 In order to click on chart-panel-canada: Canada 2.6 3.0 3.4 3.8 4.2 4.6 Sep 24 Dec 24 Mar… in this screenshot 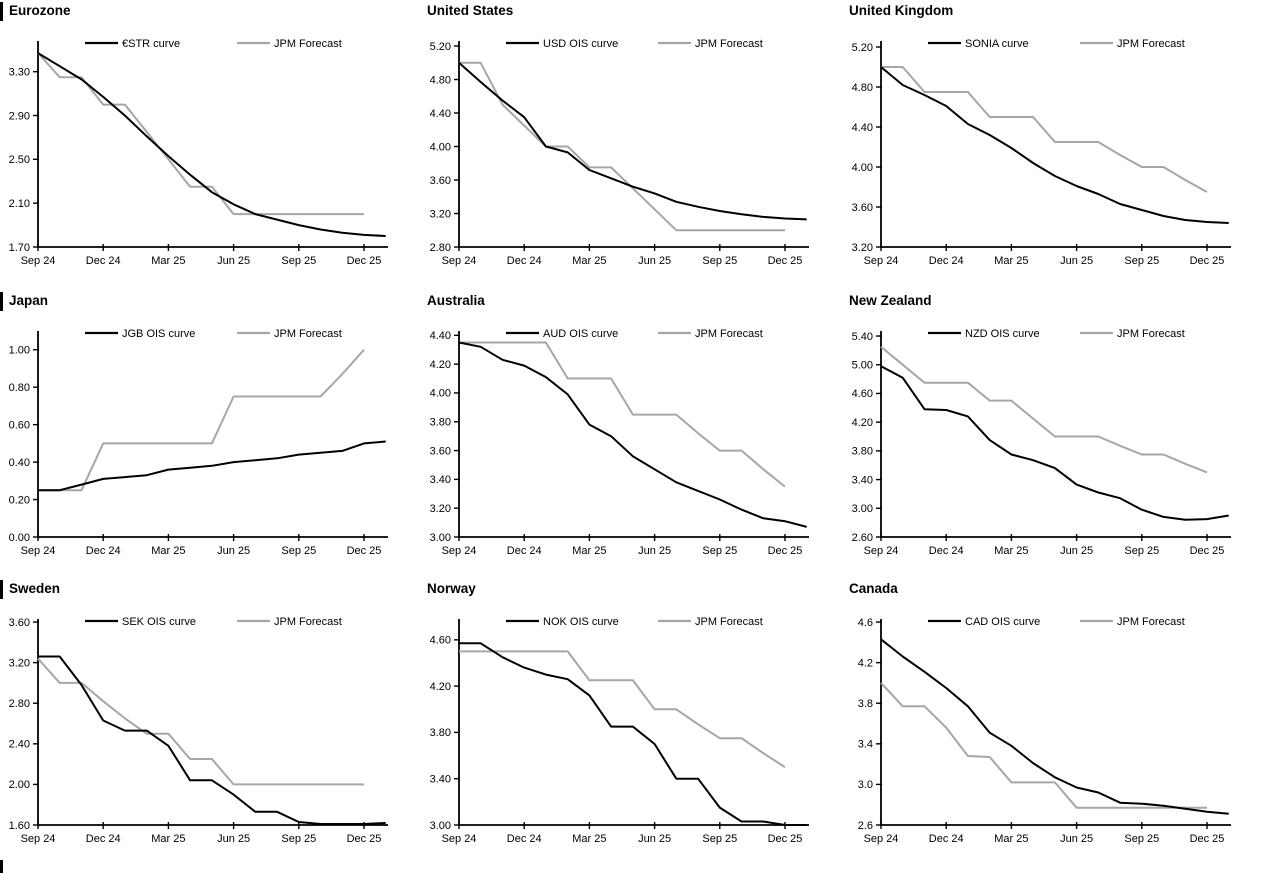, I will do `click(1053, 725)`.